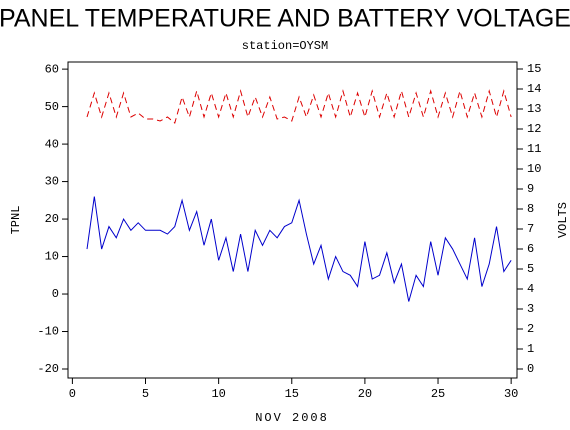 The image size is (570, 430). I want to click on y2-tick-label: 11, so click(534, 149).